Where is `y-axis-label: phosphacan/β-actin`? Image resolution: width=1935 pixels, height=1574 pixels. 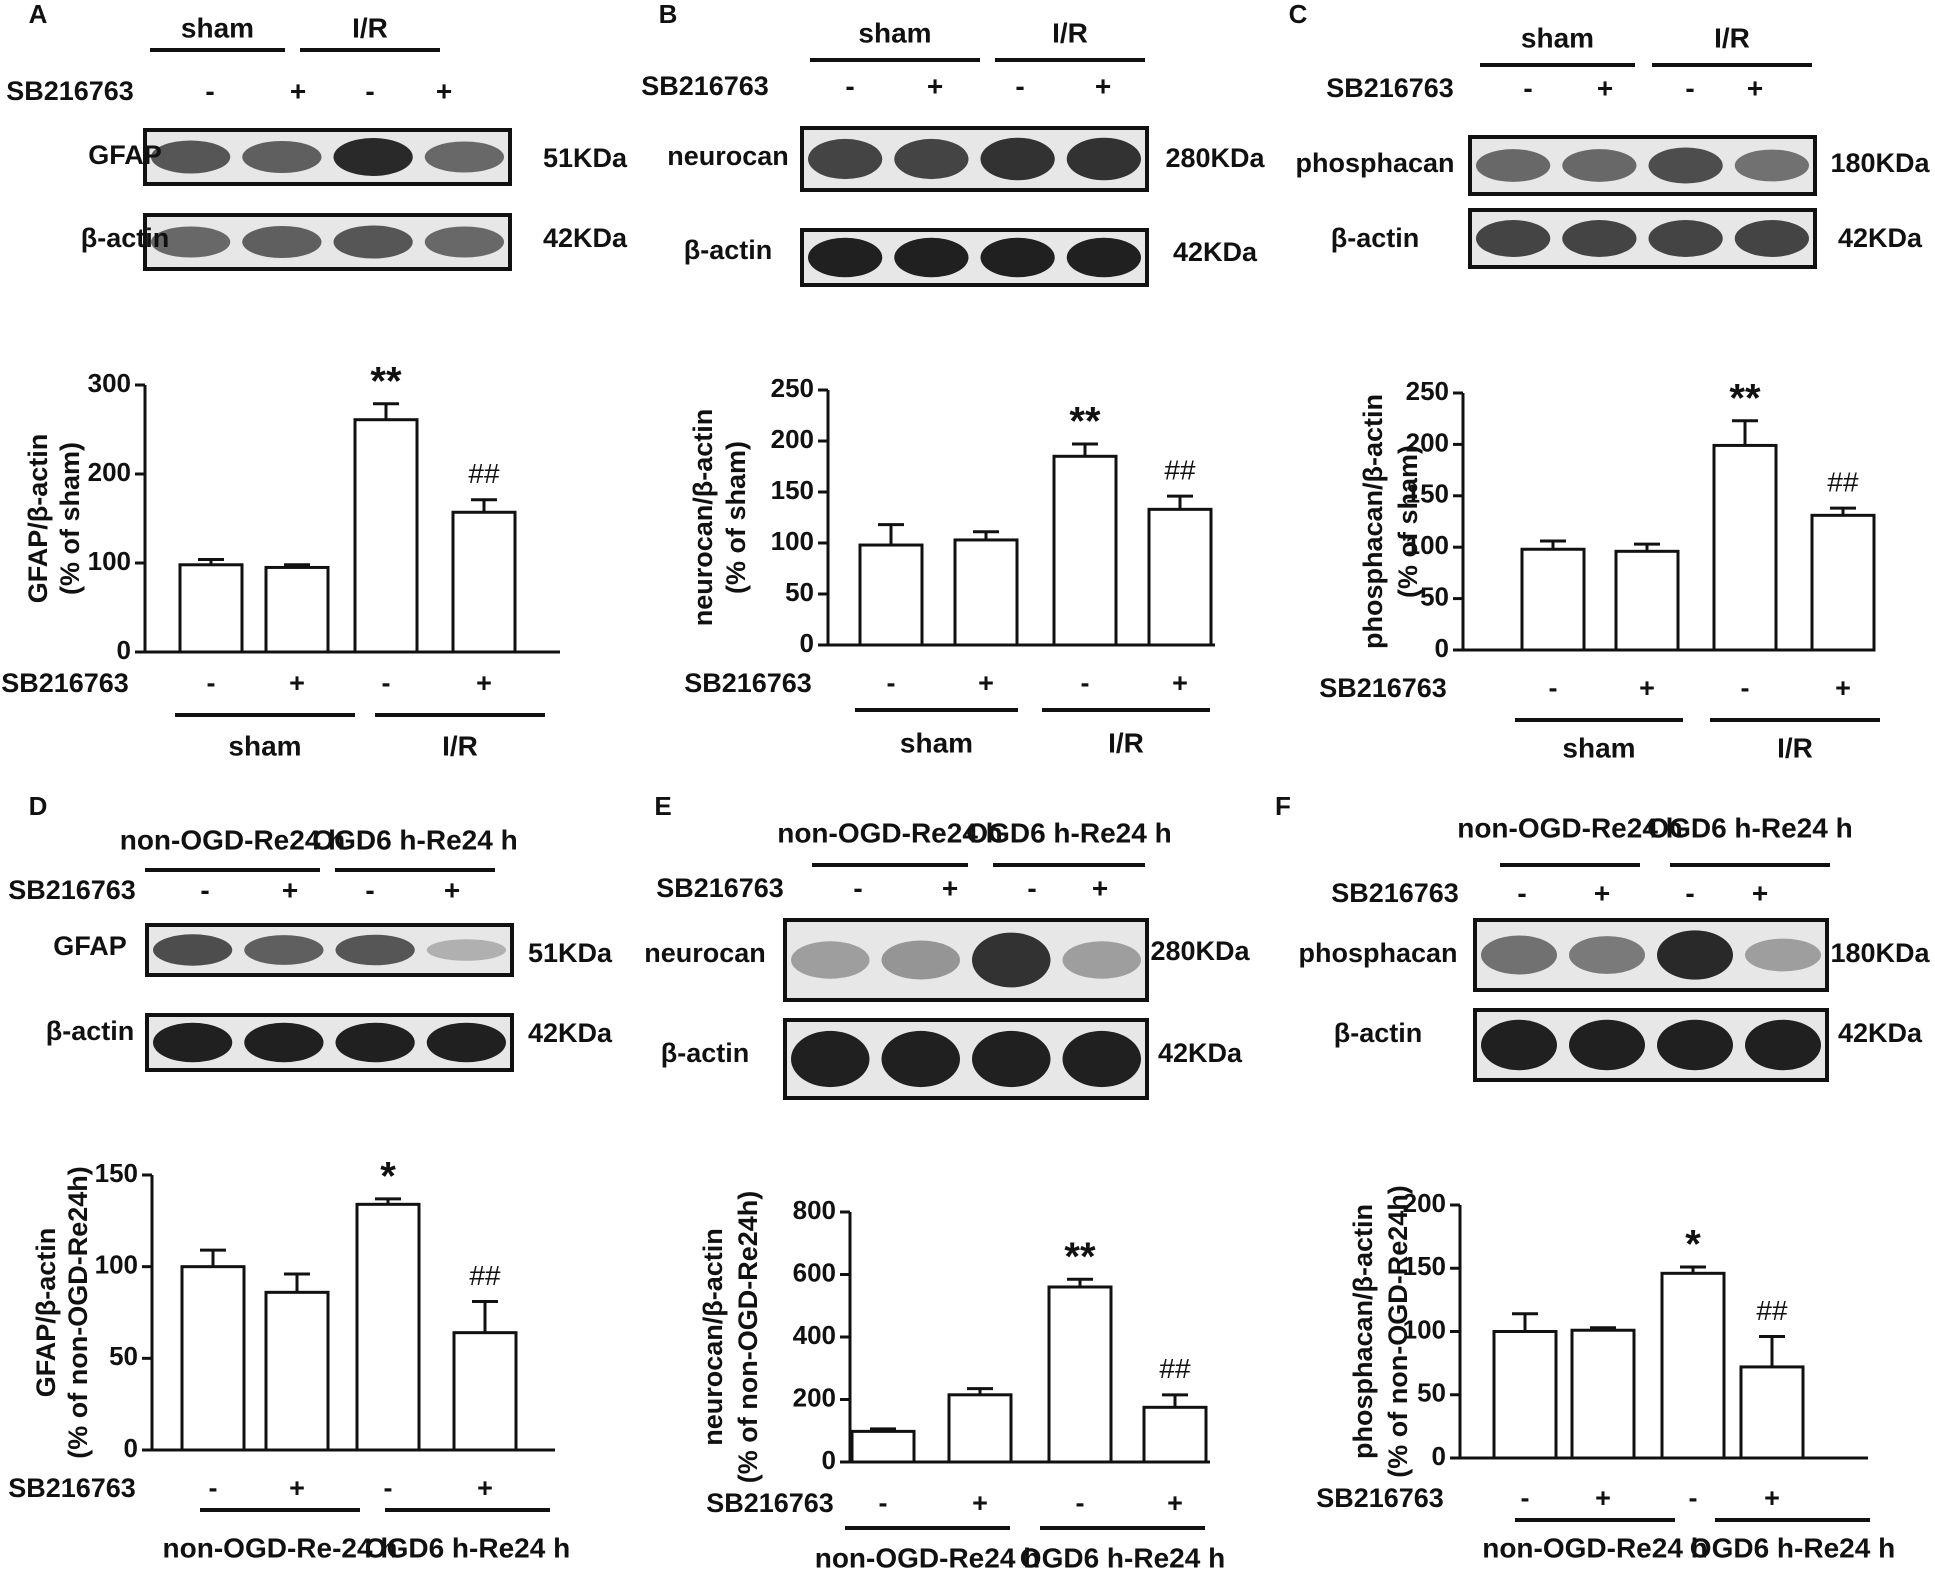 y-axis-label: phosphacan/β-actin is located at coordinates (1363, 1331).